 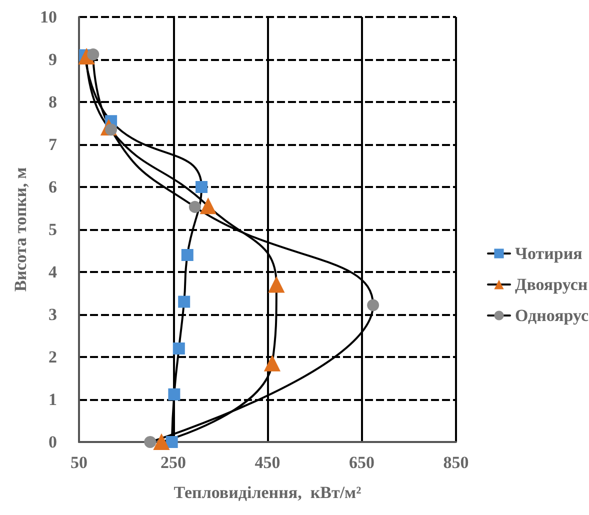 I want to click on legend-label: Чотирия, so click(x=548, y=253).